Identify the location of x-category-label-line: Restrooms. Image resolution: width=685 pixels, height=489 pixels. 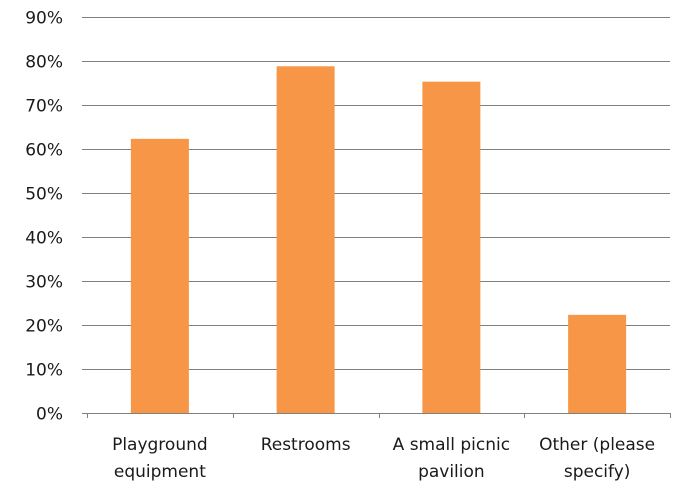
(306, 445).